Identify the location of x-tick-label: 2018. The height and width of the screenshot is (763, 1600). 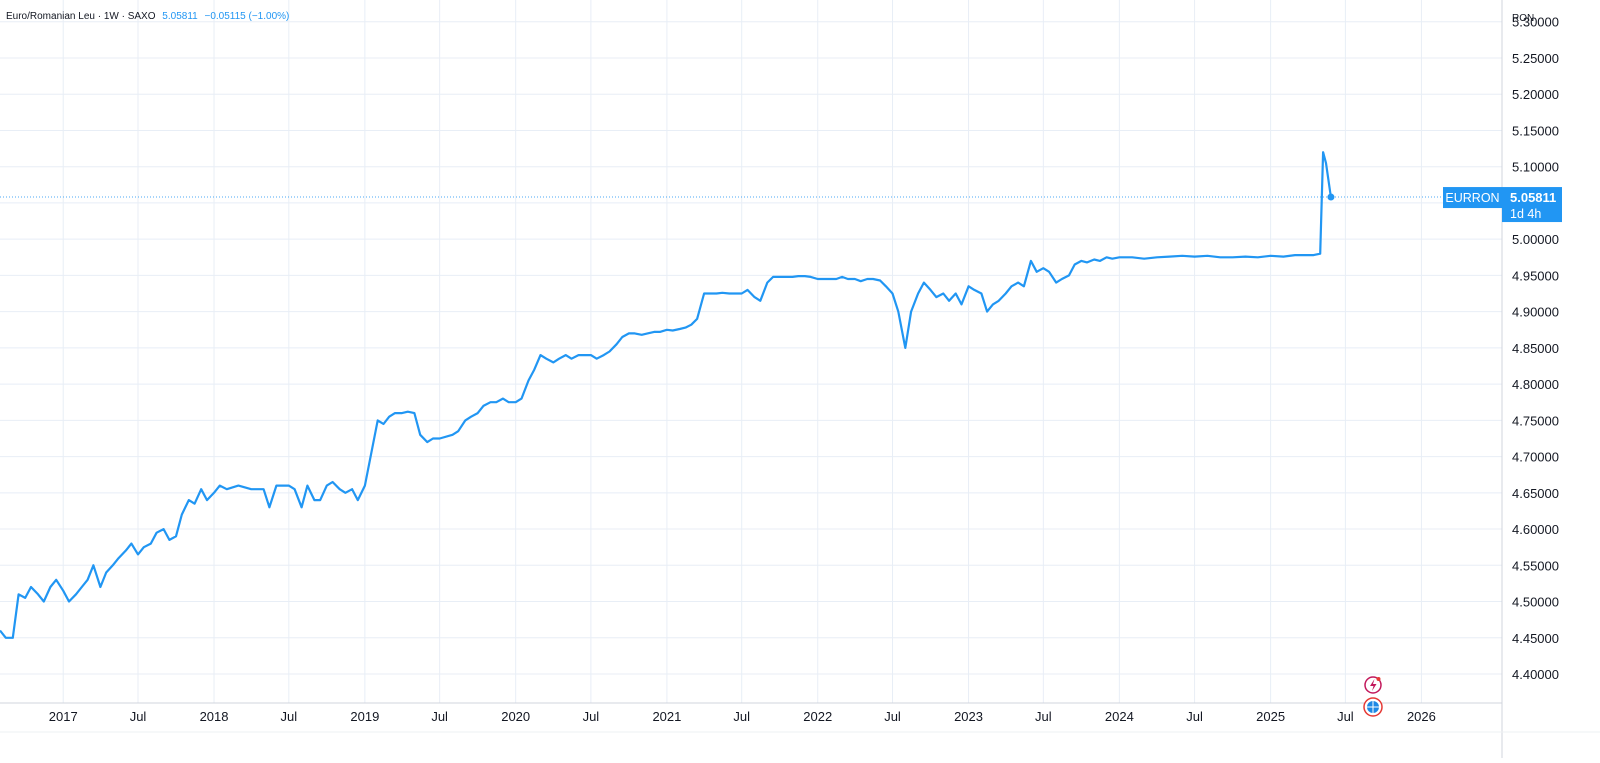
(214, 716).